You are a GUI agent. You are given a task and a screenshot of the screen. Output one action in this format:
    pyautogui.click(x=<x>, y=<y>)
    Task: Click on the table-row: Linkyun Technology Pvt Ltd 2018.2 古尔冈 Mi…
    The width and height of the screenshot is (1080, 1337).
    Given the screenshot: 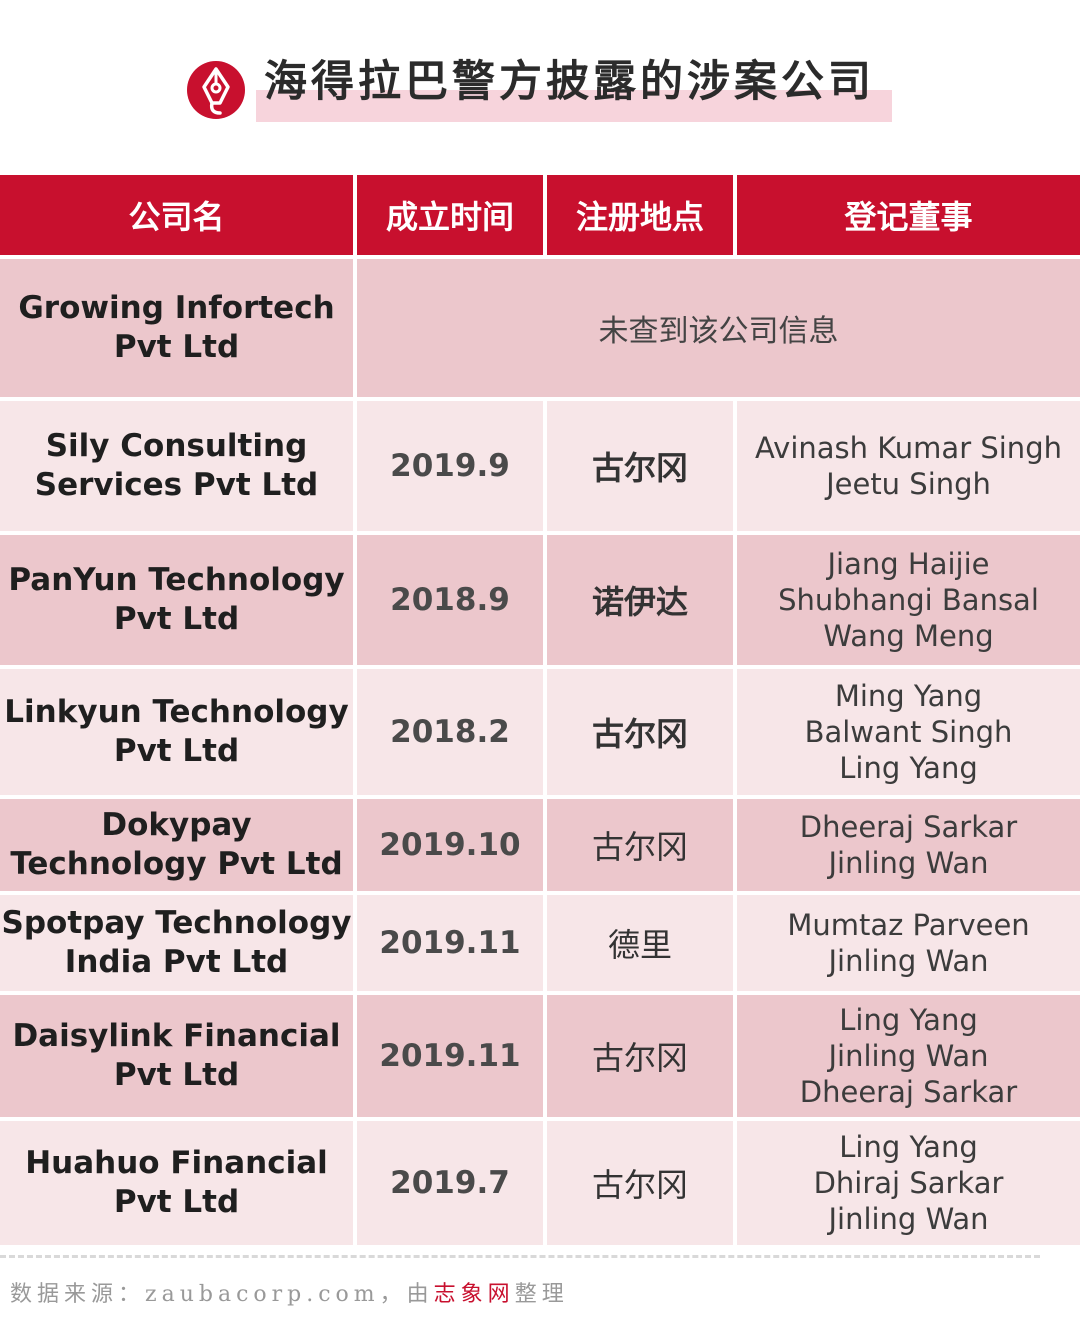 What is the action you would take?
    pyautogui.click(x=540, y=730)
    